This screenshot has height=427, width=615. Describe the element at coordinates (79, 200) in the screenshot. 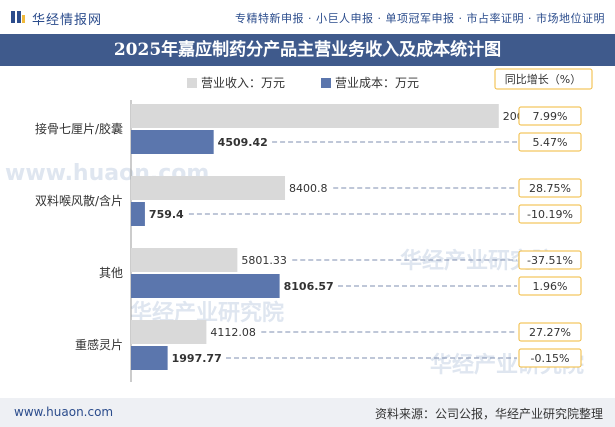

I see `category-label: 双料喉风散/含片` at that location.